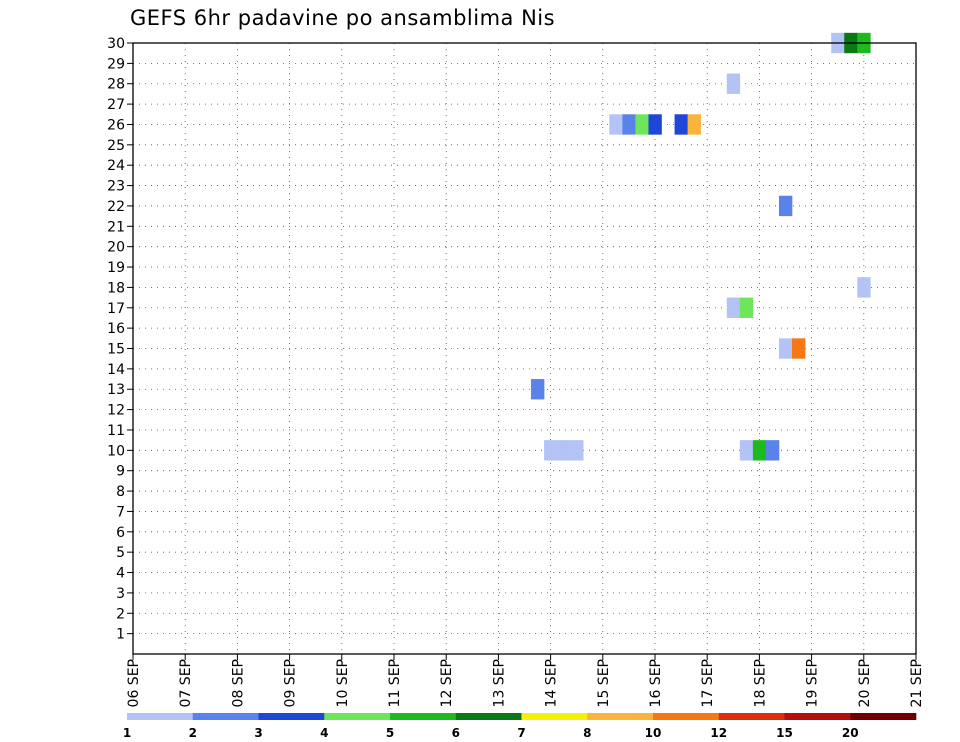  What do you see at coordinates (116, 227) in the screenshot?
I see `y-tick-label: 21` at bounding box center [116, 227].